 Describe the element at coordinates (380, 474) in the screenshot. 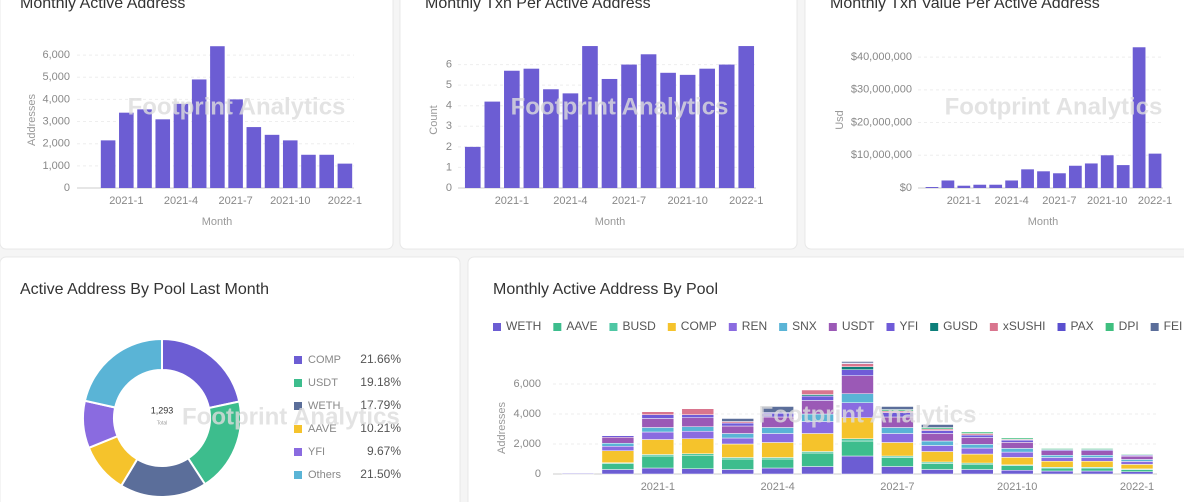

I see `value-label: 21.50%` at that location.